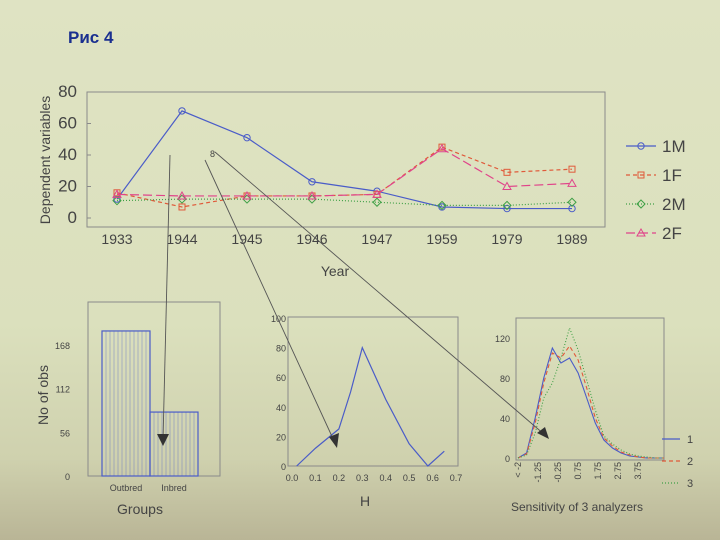 The width and height of the screenshot is (720, 540). Describe the element at coordinates (385, 478) in the screenshot. I see `h-chart-xtick: 0.4` at that location.